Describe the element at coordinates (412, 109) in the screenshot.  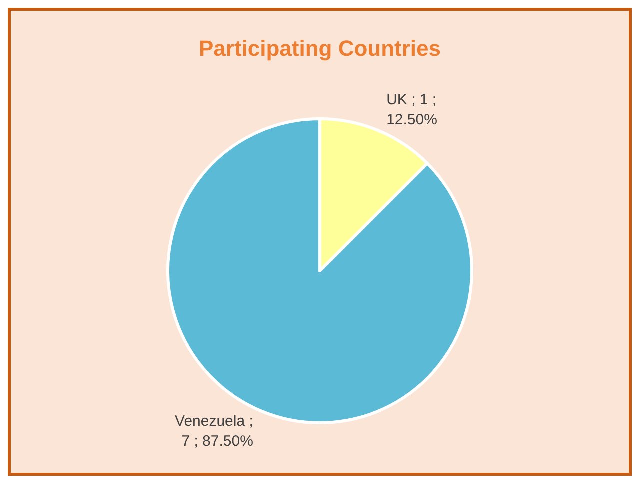
I see `slice-label: UK ; 1 ; 12.50%` at that location.